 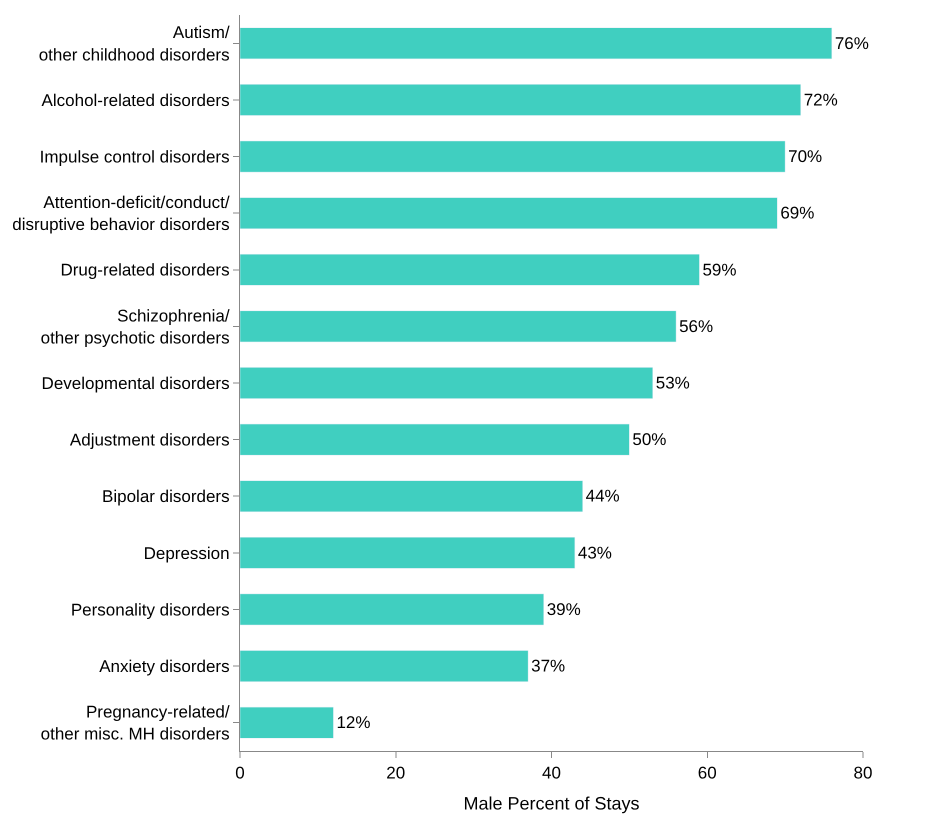 I want to click on data-label: 37%, so click(x=548, y=666).